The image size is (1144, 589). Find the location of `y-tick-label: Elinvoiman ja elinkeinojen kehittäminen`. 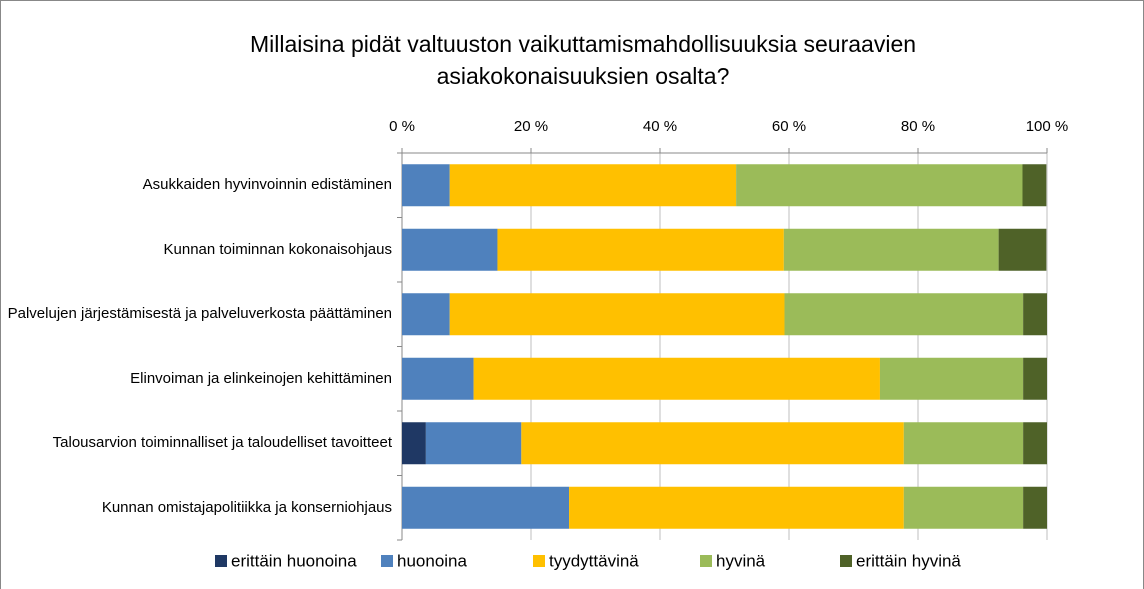

y-tick-label: Elinvoiman ja elinkeinojen kehittäminen is located at coordinates (197, 379).